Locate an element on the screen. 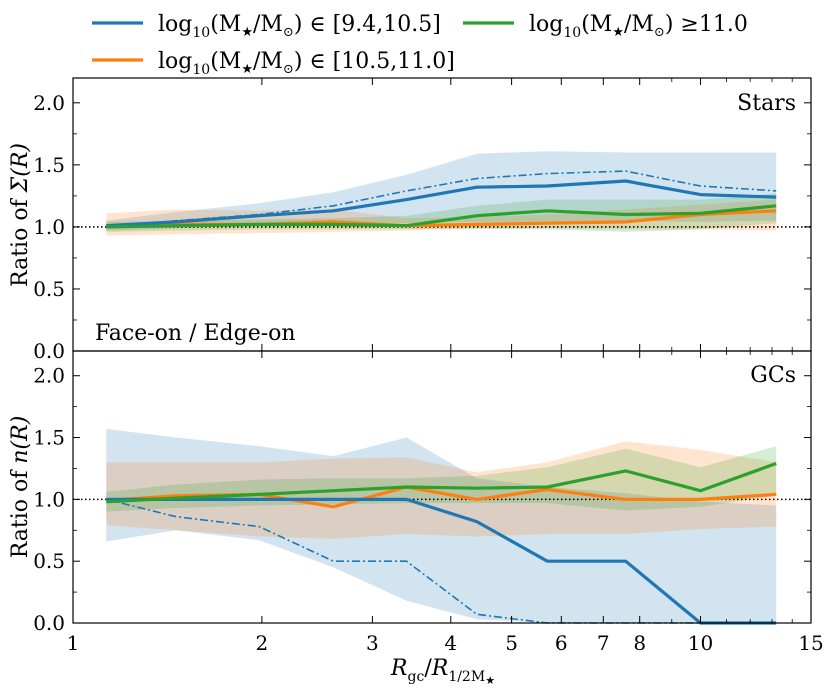 Image resolution: width=830 pixels, height=693 pixels. stars-ytick-label: 0.0 is located at coordinates (49, 351).